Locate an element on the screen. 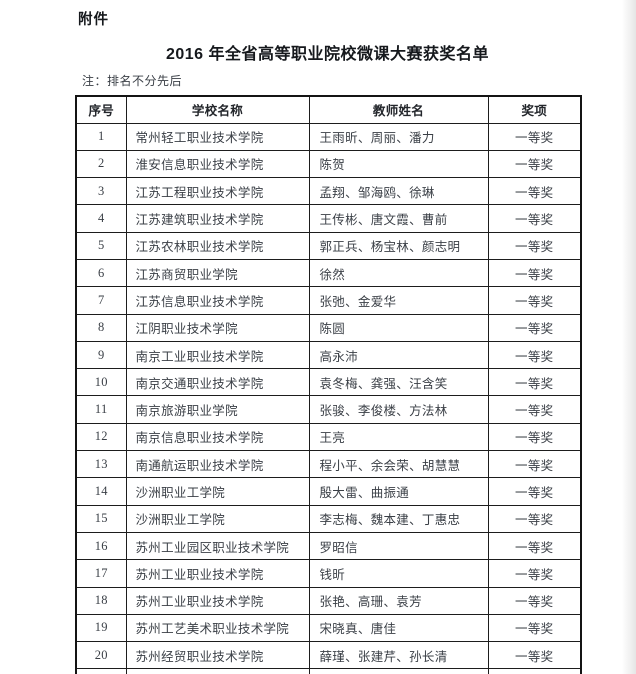  cell-no: 7 is located at coordinates (101, 300).